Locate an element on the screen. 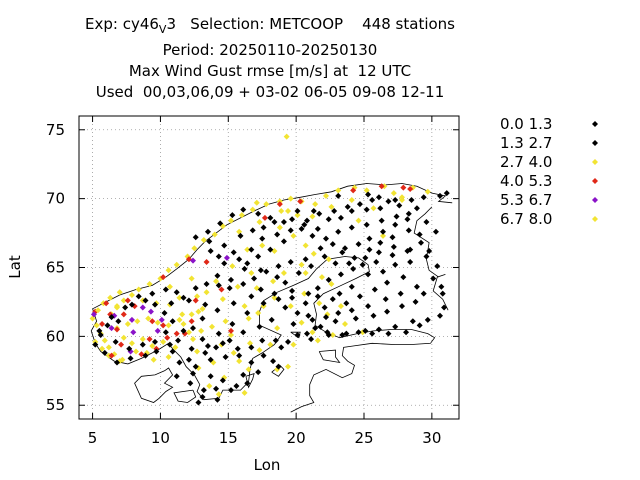 The image size is (640, 480). y-tick-label: 55 is located at coordinates (55, 405).